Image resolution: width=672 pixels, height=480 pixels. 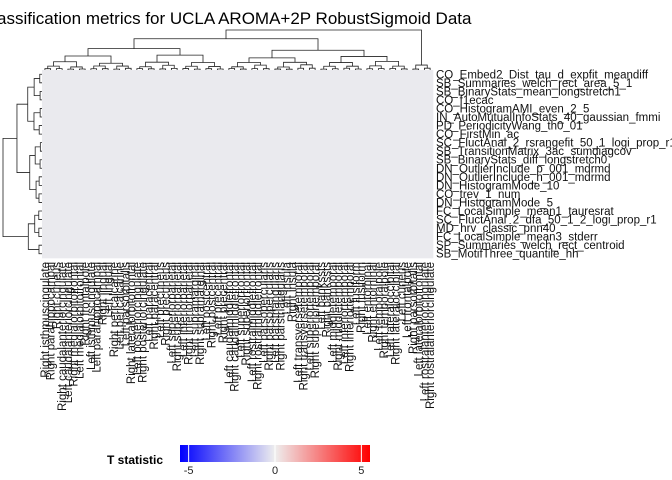 I want to click on column-label: Right parsorbitalis, so click(x=414, y=308).